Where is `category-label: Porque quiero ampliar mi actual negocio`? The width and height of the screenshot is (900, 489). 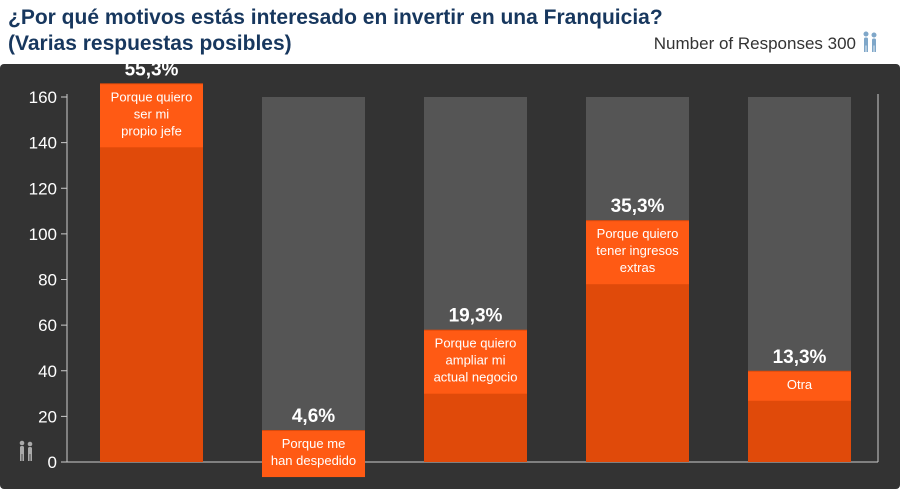
category-label: Porque quiero ampliar mi actual negocio is located at coordinates (476, 360).